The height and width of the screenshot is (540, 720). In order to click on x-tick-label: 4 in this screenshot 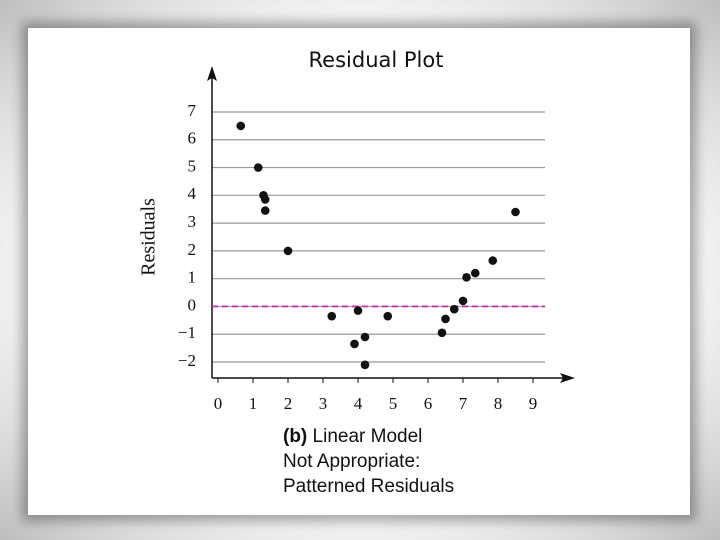, I will do `click(358, 403)`.